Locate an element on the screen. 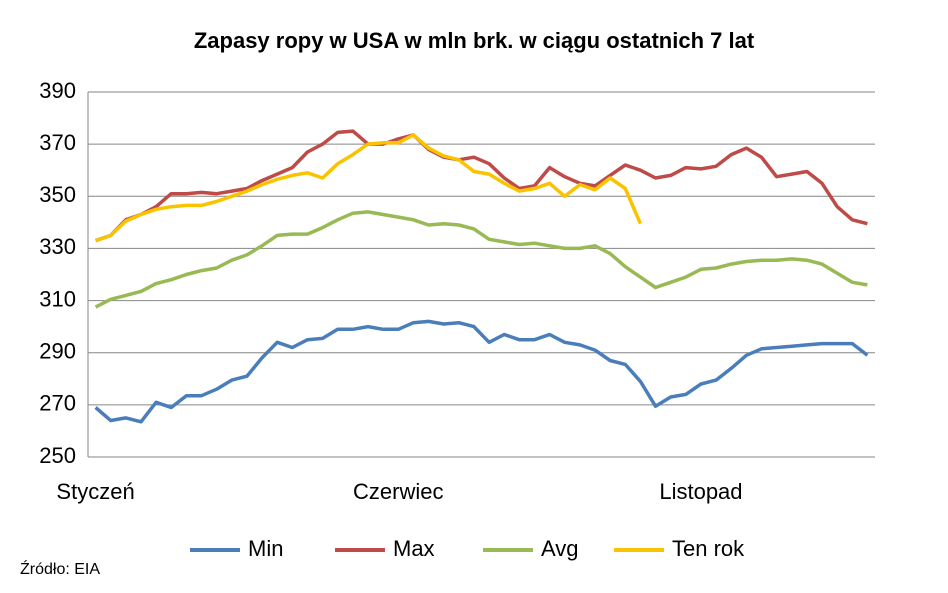 This screenshot has height=593, width=948. y-tick-label: 370 is located at coordinates (57, 142).